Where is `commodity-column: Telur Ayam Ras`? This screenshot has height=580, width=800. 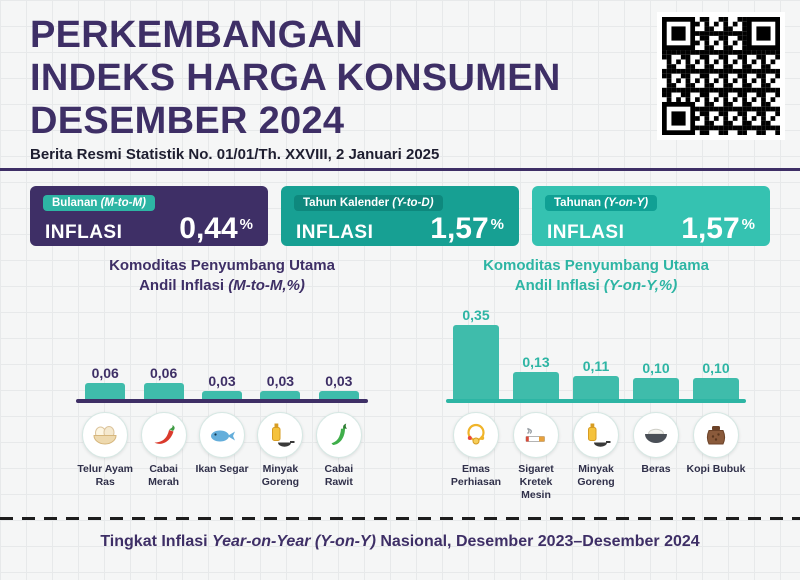 commodity-column: Telur Ayam Ras is located at coordinates (105, 450).